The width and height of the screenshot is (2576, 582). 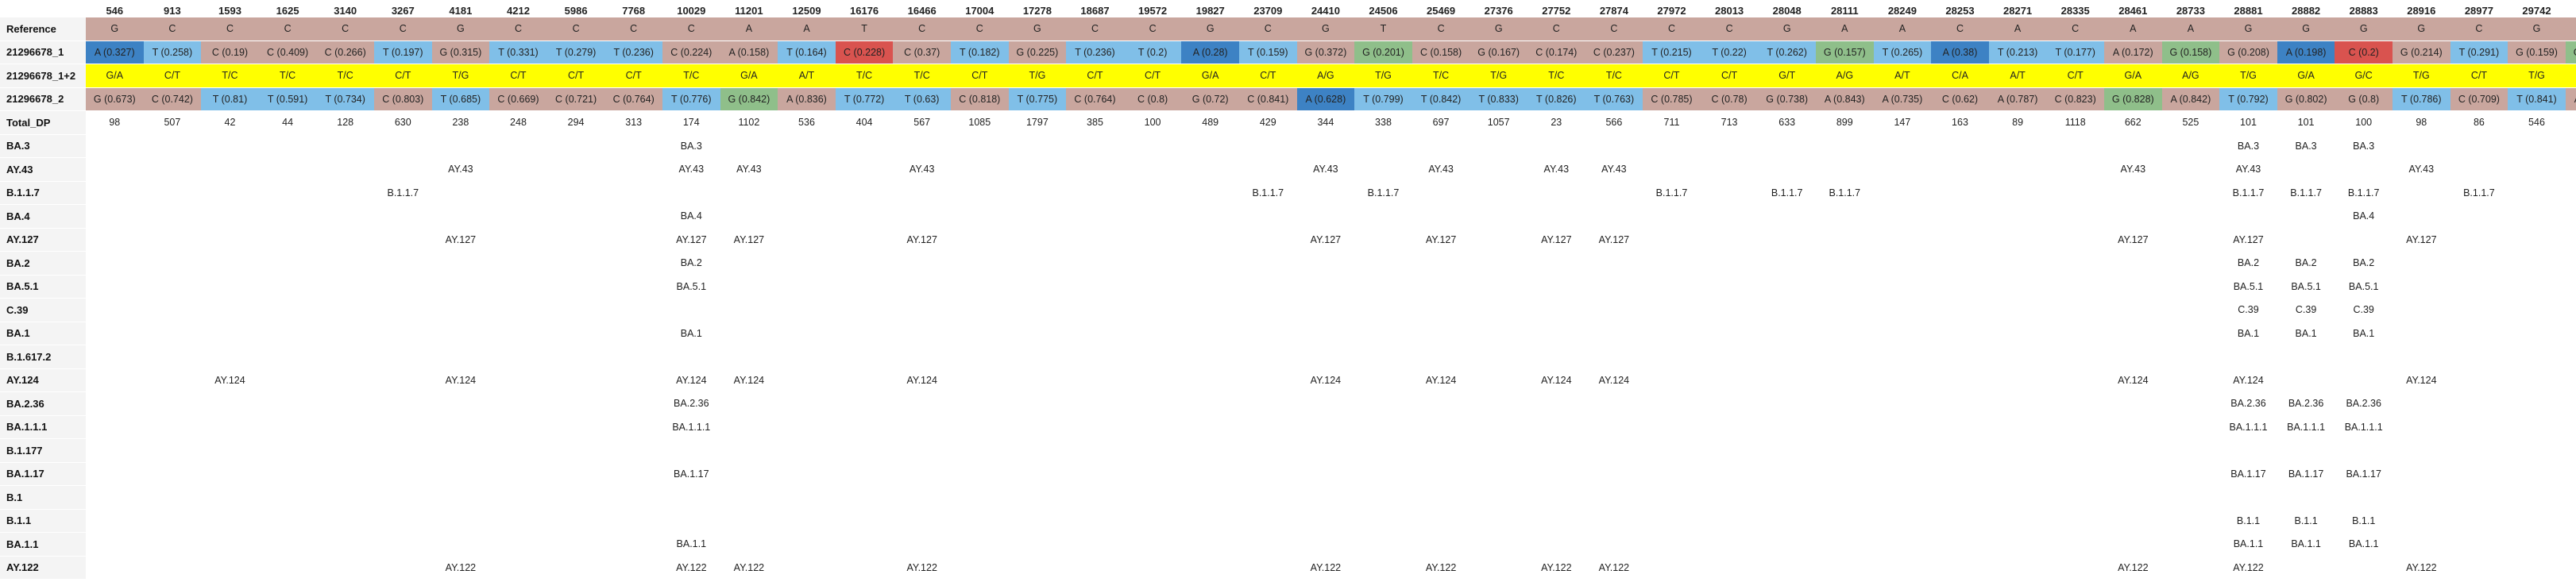 What do you see at coordinates (403, 192) in the screenshot?
I see `table-cell: B.1.1.7` at bounding box center [403, 192].